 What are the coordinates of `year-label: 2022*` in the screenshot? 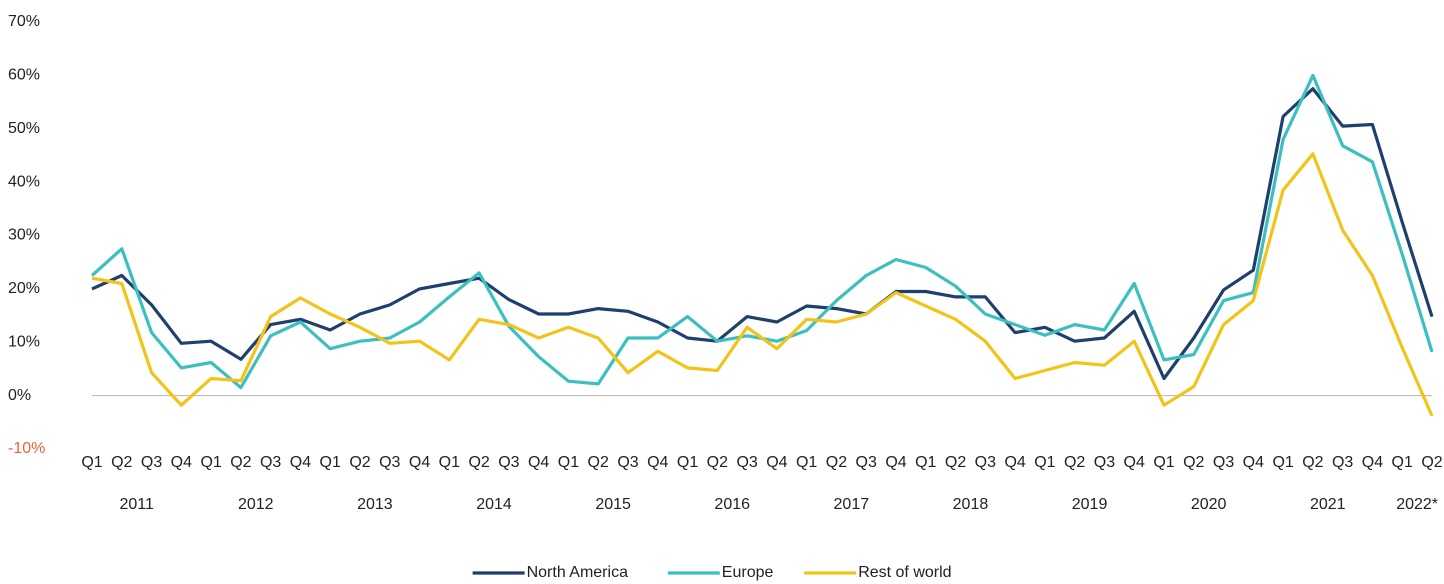 It's located at (1417, 504).